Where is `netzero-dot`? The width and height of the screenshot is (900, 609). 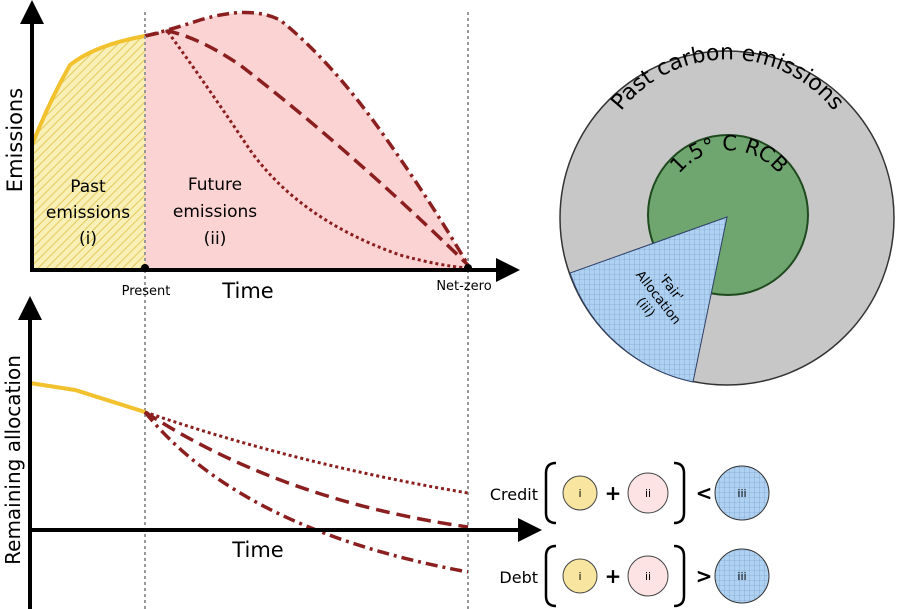 netzero-dot is located at coordinates (468, 268).